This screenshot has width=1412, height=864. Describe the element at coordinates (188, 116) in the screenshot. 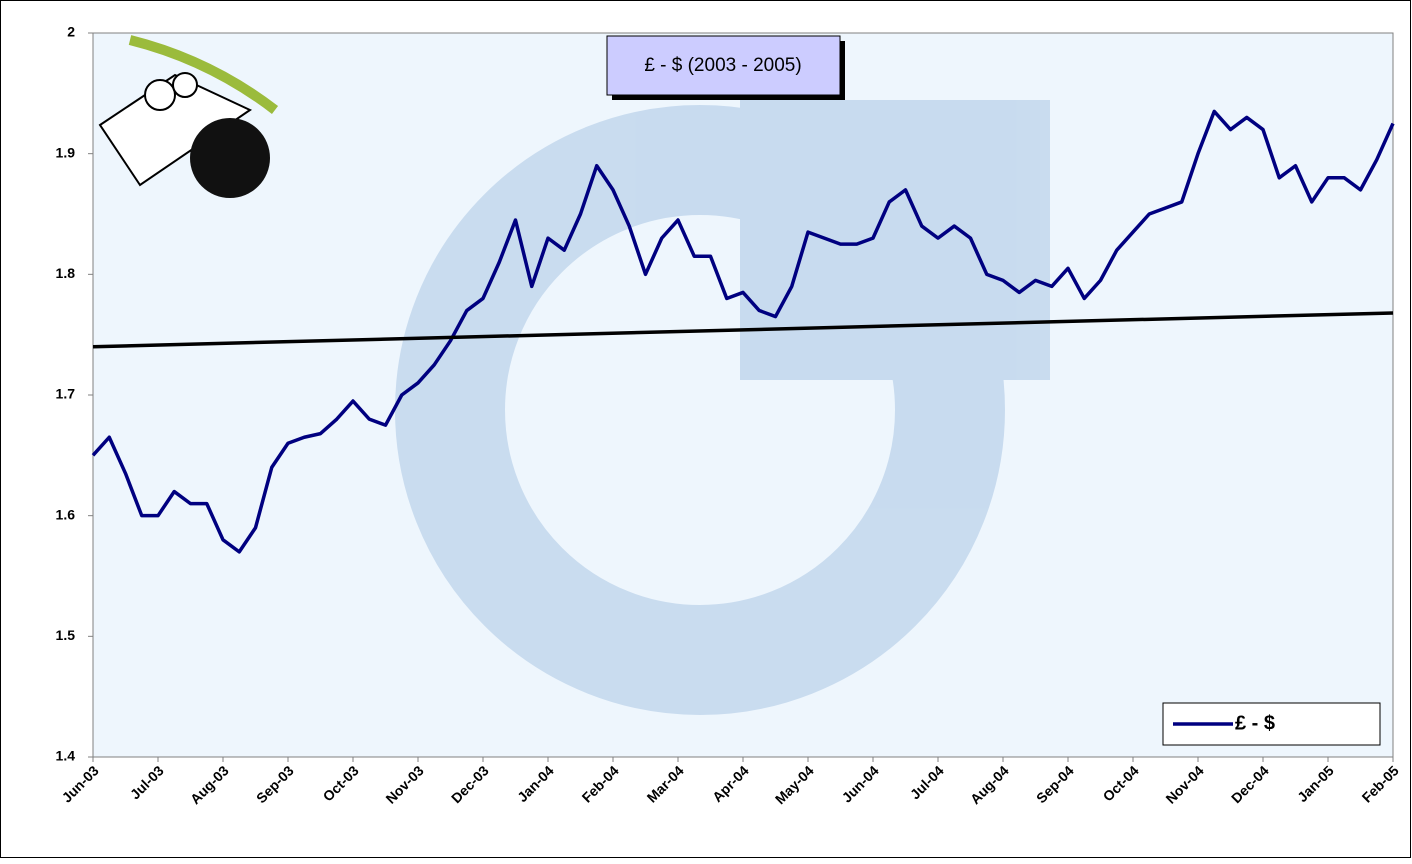

I see `icon` at that location.